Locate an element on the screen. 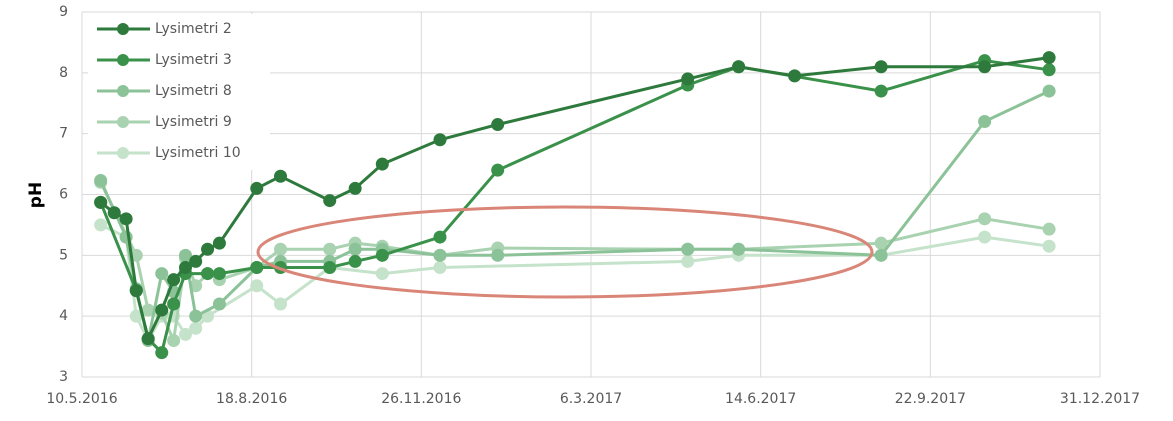  legend-label: Lysimetri 8 is located at coordinates (193, 91).